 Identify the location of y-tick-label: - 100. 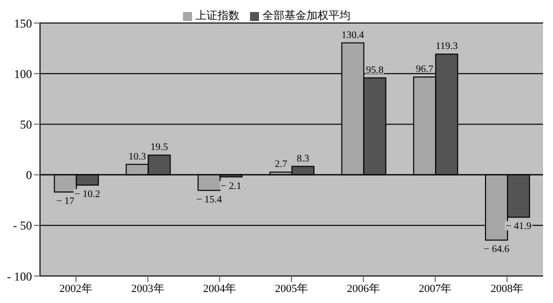
(19, 276).